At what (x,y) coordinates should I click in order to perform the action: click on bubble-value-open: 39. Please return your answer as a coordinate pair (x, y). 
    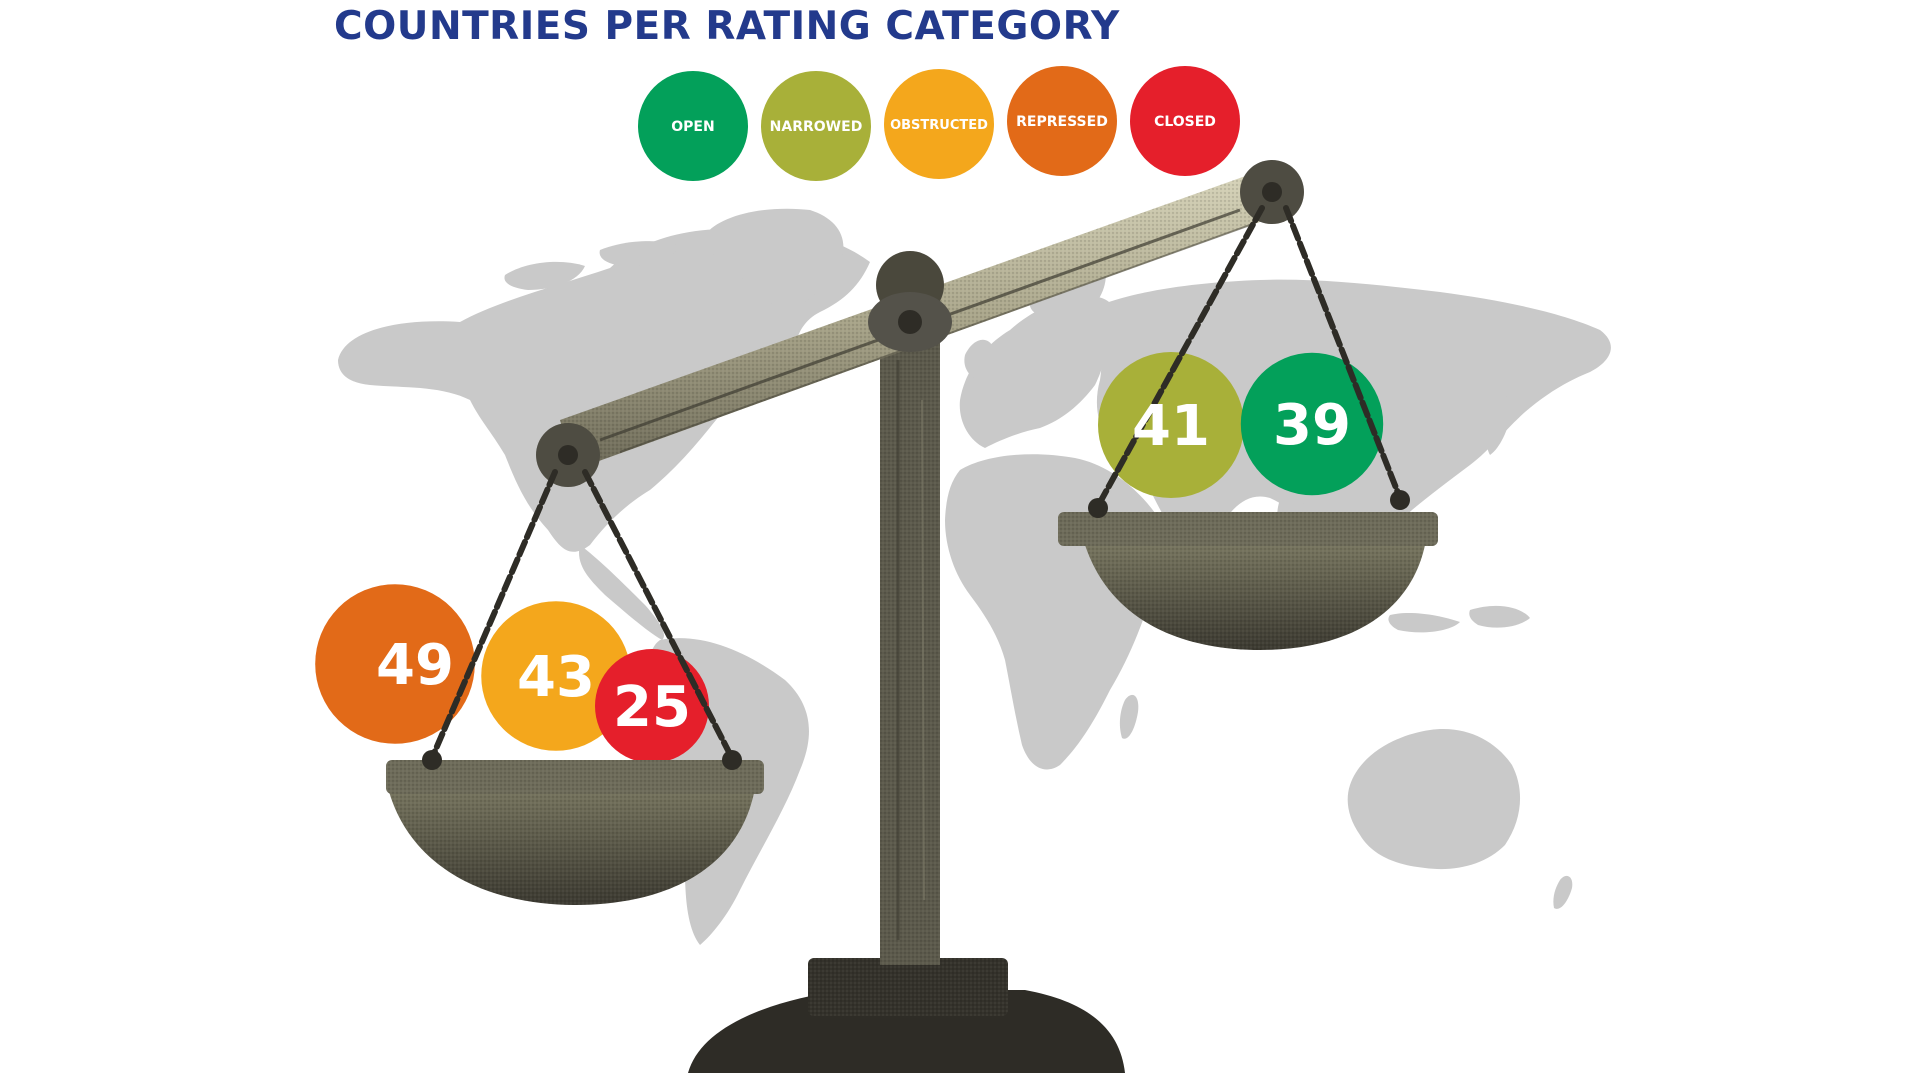
    Looking at the image, I should click on (1312, 425).